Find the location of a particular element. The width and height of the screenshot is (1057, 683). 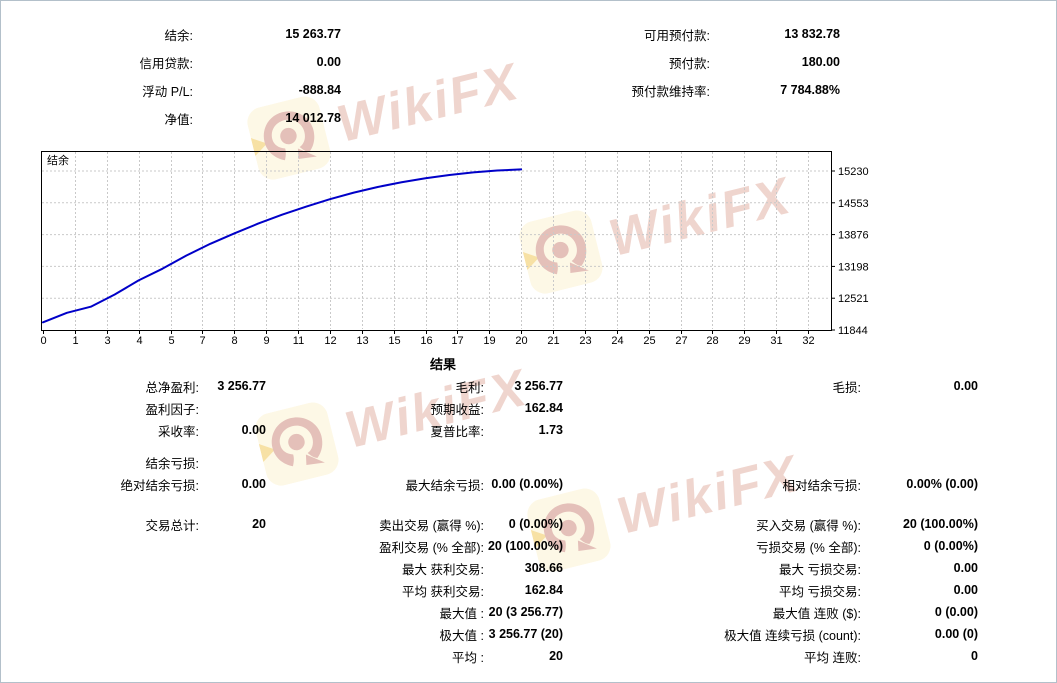

svg-text: 7 is located at coordinates (202, 341).